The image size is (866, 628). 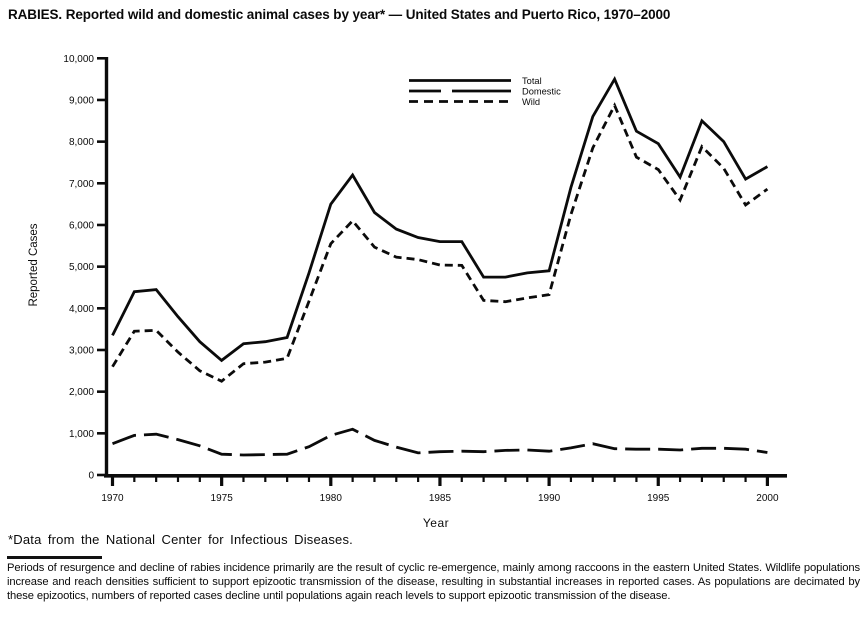 I want to click on x-axis-ticks: 1970 1975 1980 1985 1990 1995 2000, so click(x=440, y=489).